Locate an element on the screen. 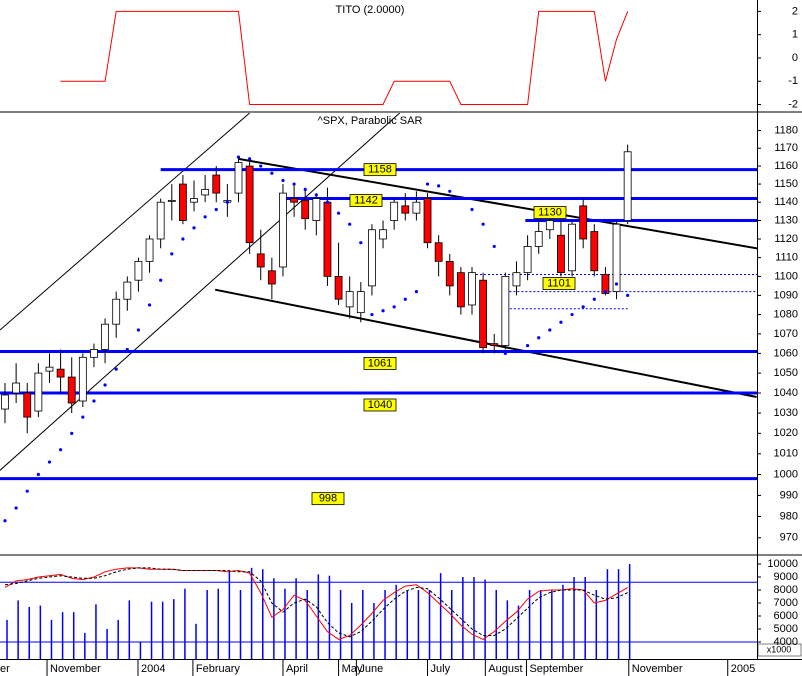 This screenshot has height=676, width=802. y-tick-label: 1000 is located at coordinates (786, 474).